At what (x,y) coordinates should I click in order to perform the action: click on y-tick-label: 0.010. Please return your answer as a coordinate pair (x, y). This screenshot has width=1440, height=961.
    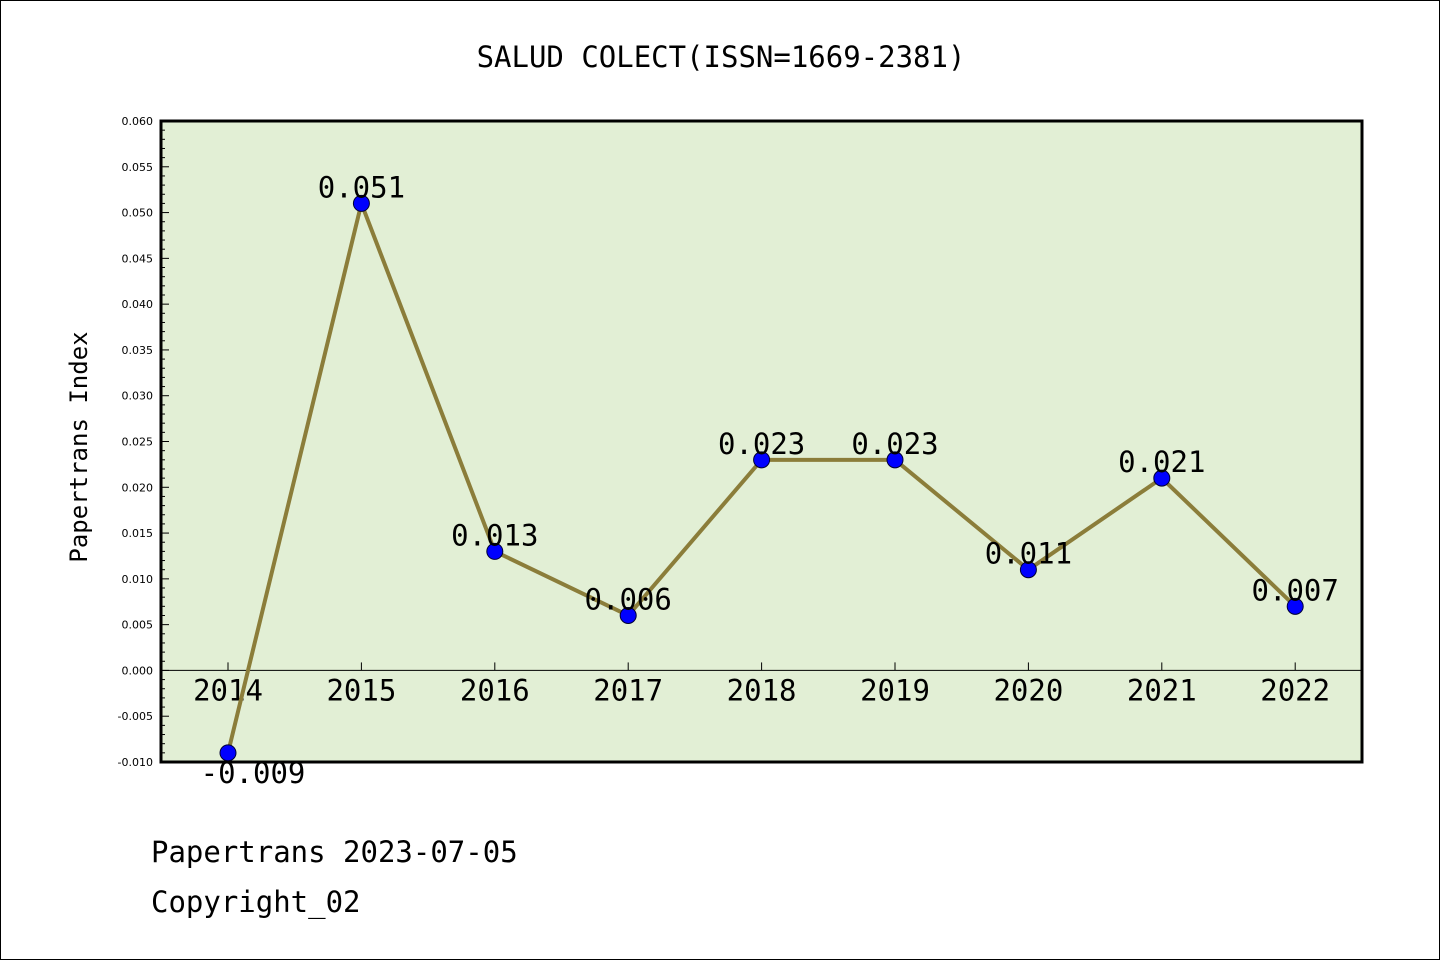
    Looking at the image, I should click on (138, 579).